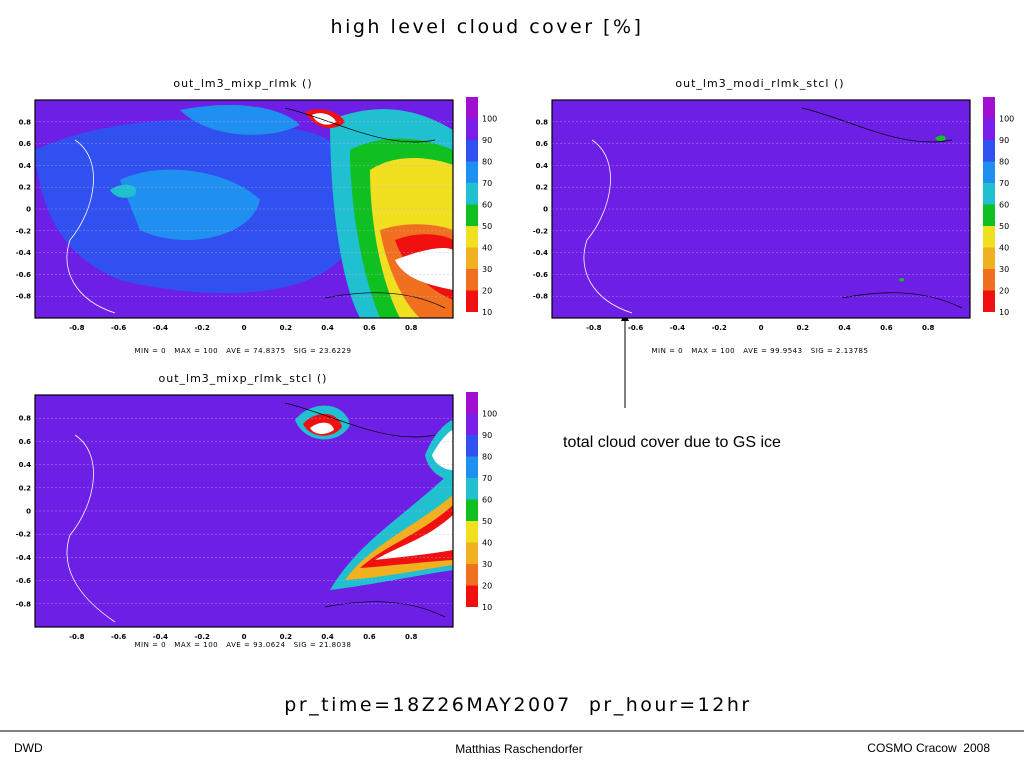 This screenshot has width=1024, height=768. I want to click on y-tick-label: -0.6, so click(23, 275).